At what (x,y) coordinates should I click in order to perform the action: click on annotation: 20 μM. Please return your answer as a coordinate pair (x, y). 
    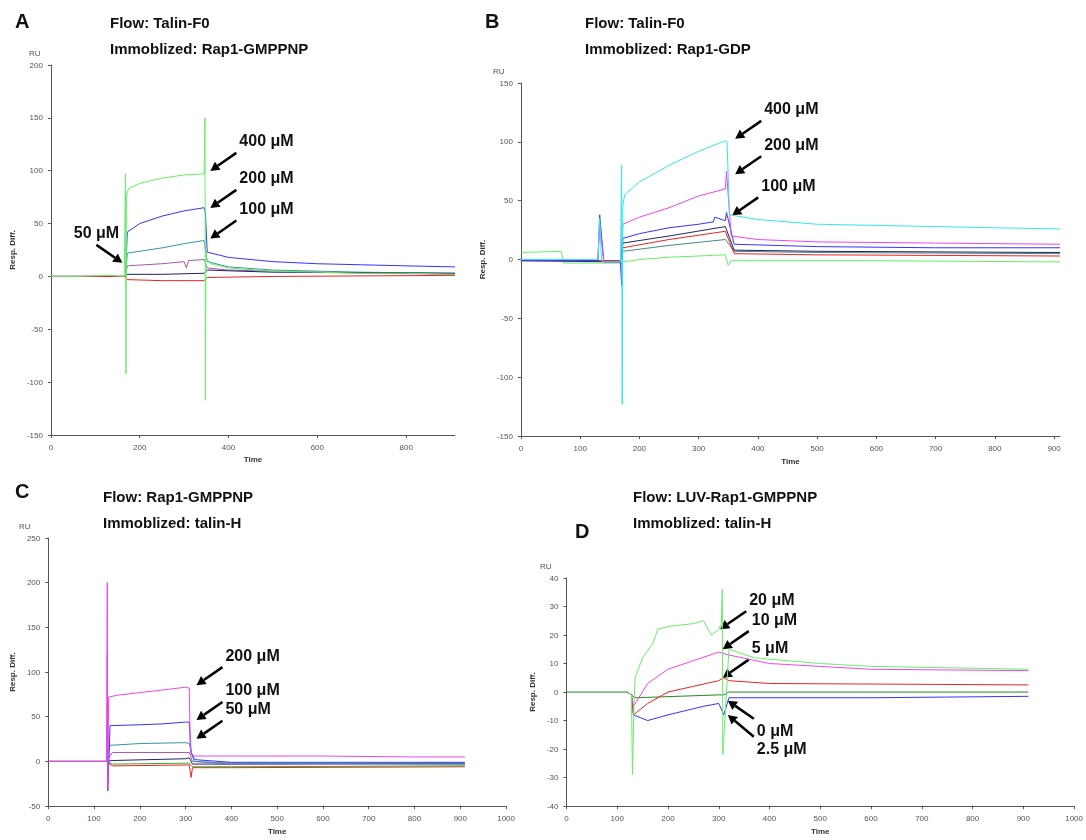
    Looking at the image, I should click on (772, 599).